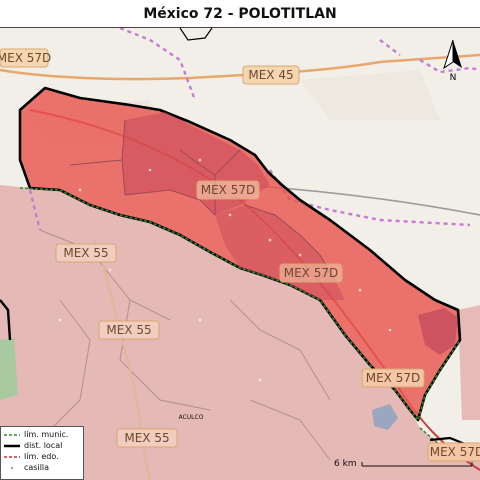  I want to click on legend-label: lím. munic., so click(46, 434).